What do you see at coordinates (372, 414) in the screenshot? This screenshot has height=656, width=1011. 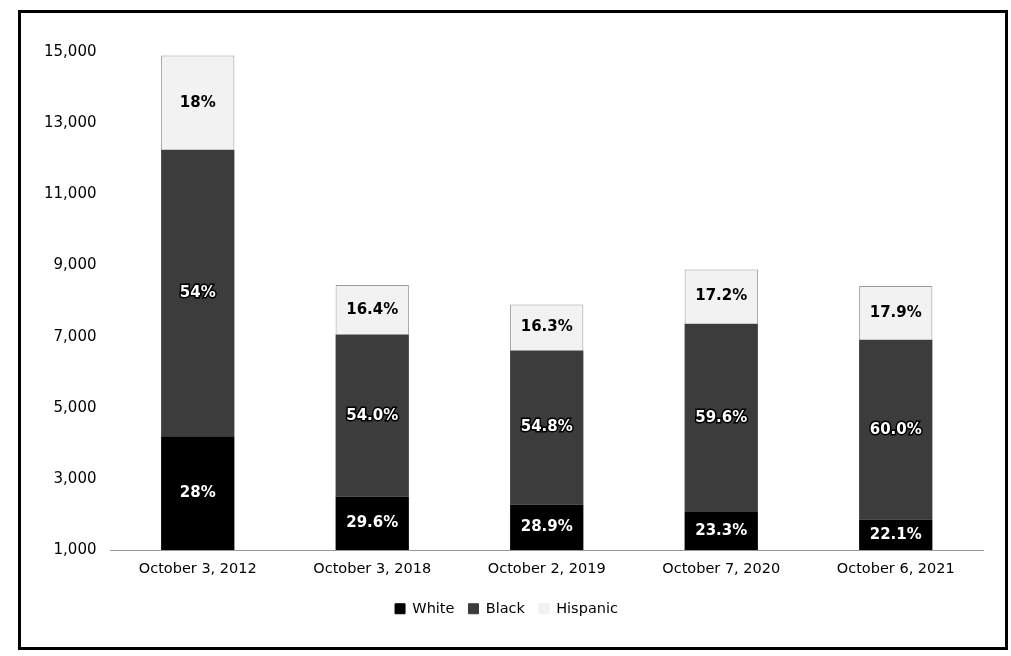 I see `annotation: 54.0%` at bounding box center [372, 414].